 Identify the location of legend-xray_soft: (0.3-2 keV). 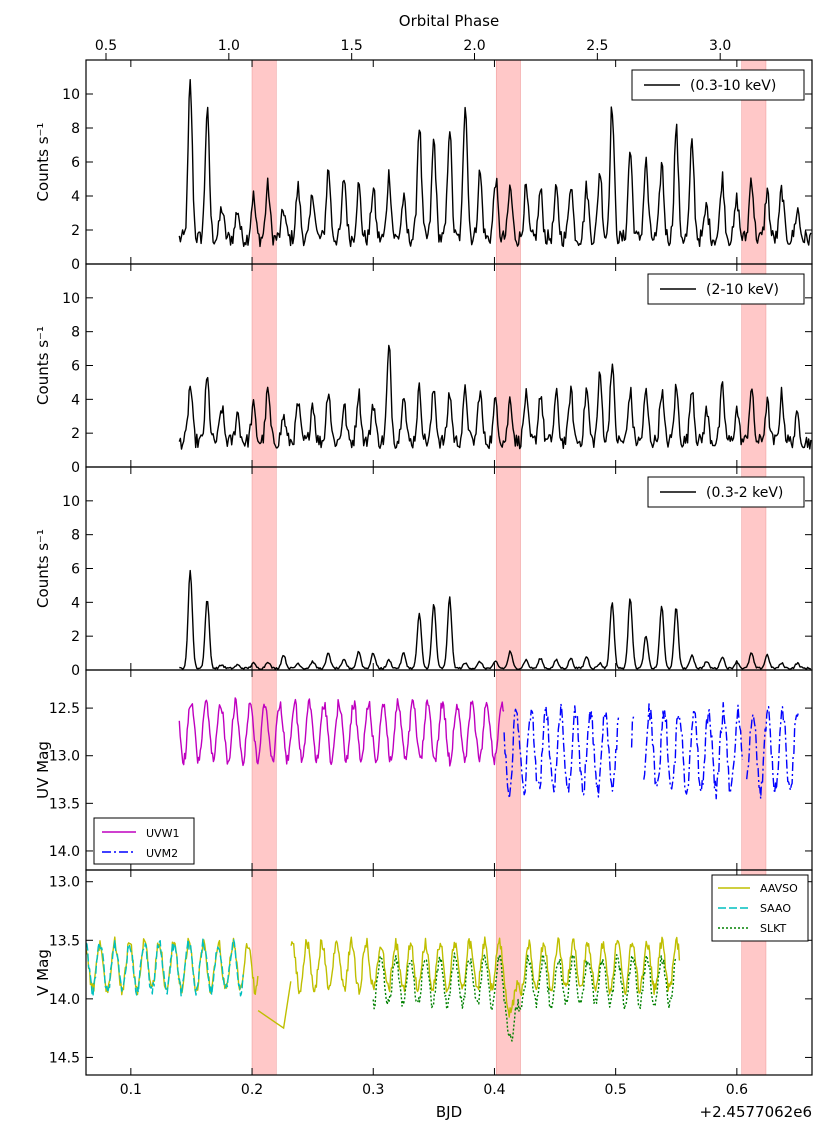
(726, 492).